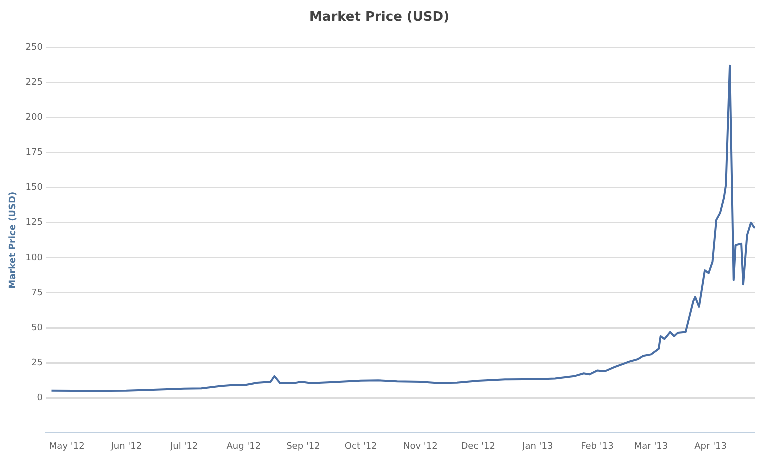 The width and height of the screenshot is (757, 455). I want to click on y-tick-label: 200, so click(35, 118).